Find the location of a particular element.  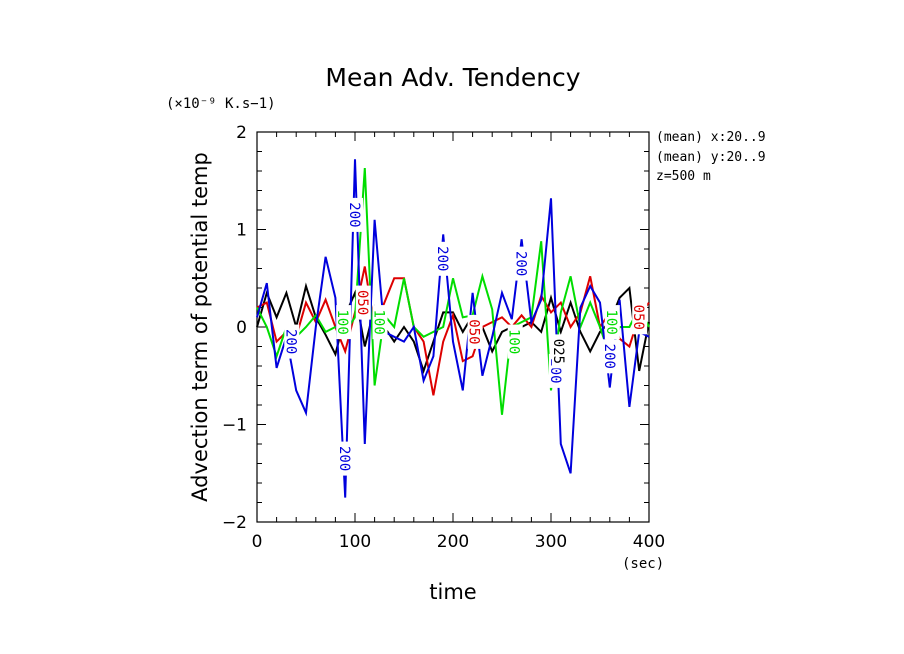

x-tick-label: 300 is located at coordinates (551, 542).